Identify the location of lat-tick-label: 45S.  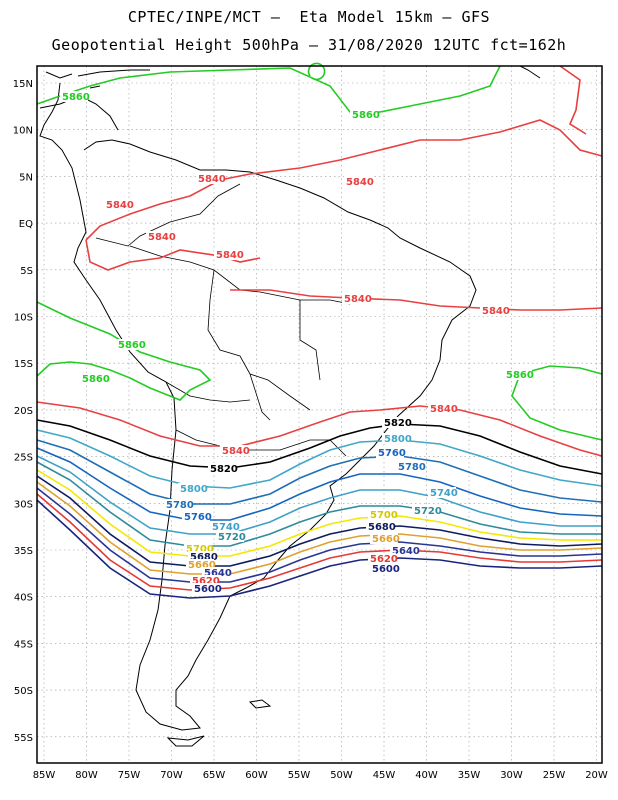
(23, 644).